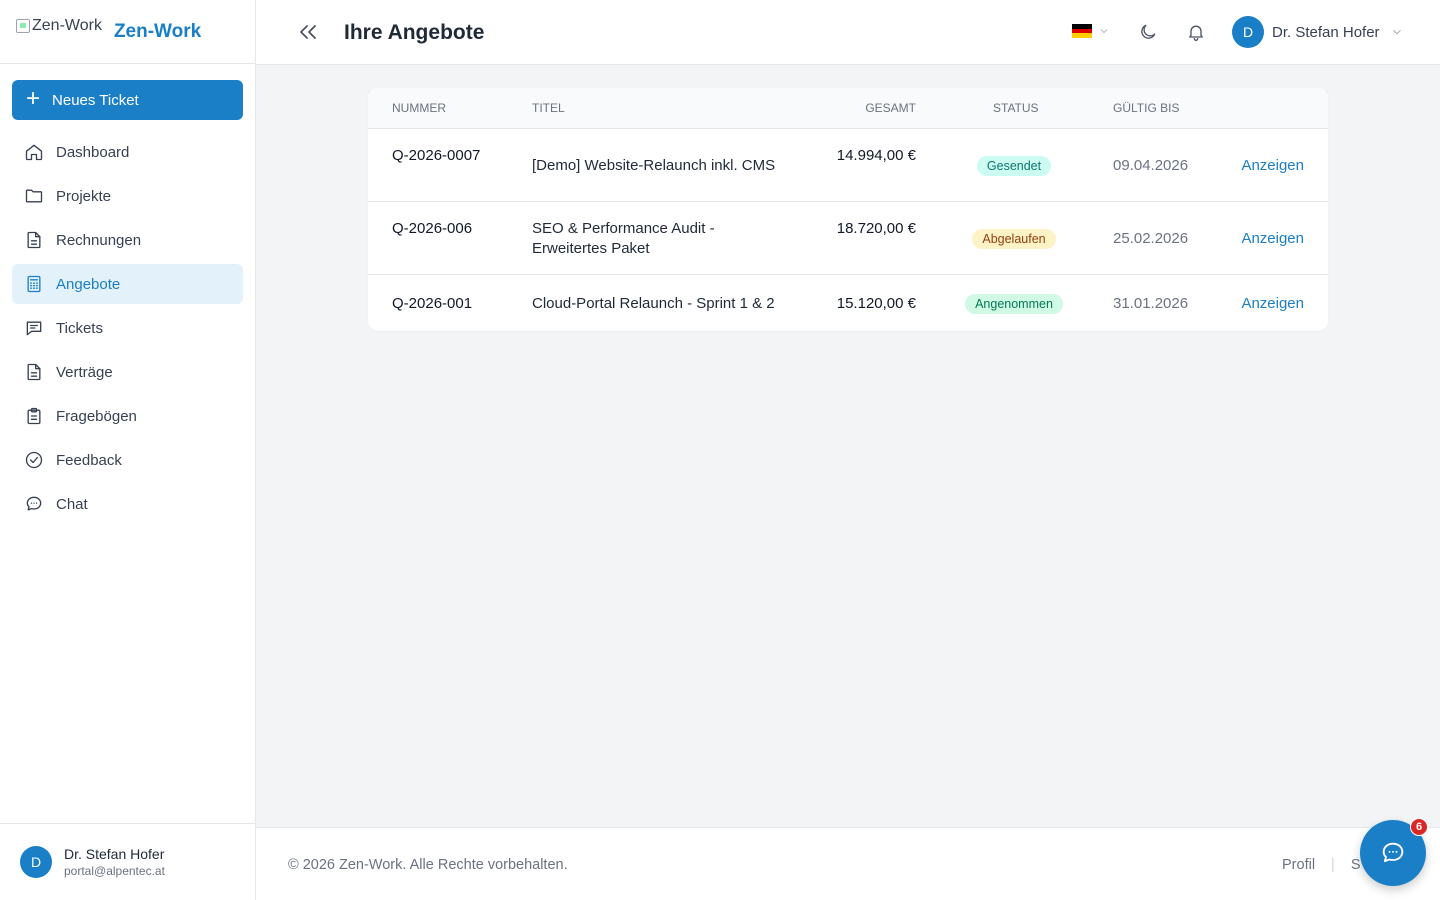  Describe the element at coordinates (1014, 239) in the screenshot. I see `status-badge: Abgelaufen` at that location.